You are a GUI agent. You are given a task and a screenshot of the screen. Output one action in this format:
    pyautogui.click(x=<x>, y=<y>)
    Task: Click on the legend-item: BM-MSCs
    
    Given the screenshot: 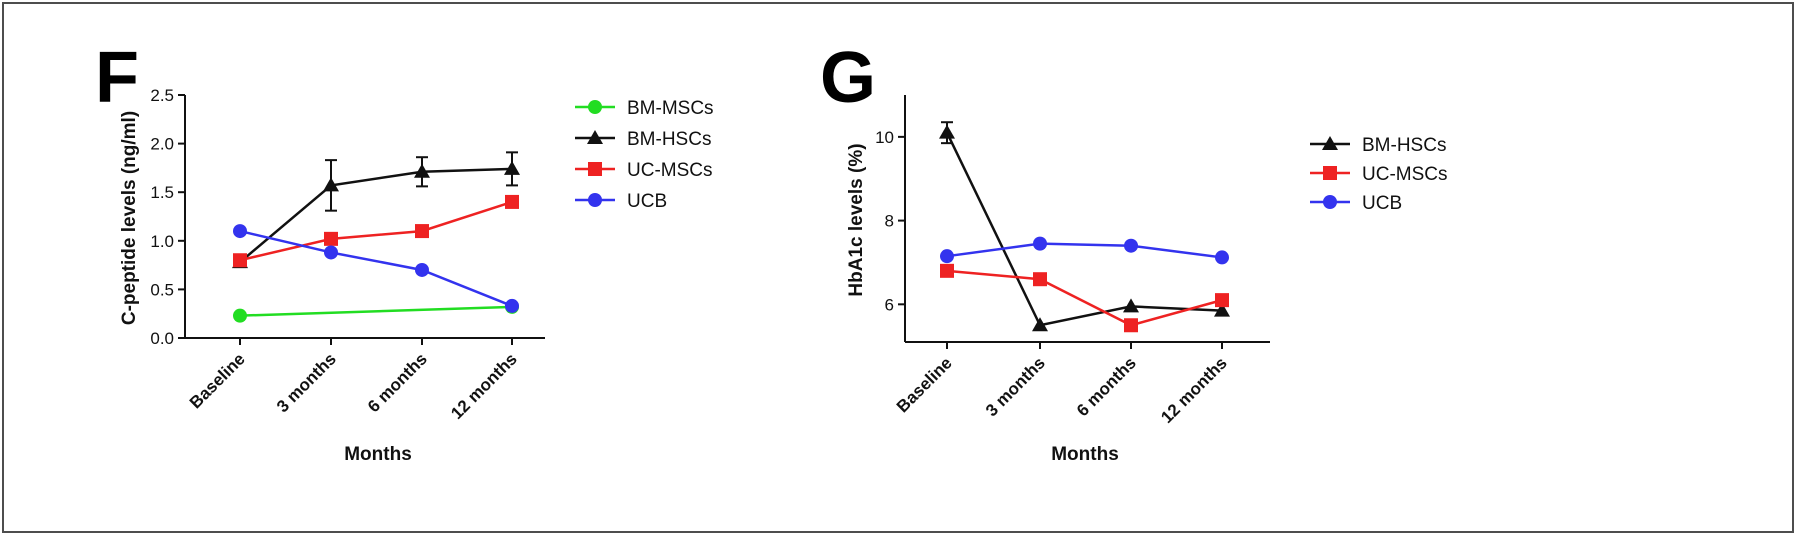 What is the action you would take?
    pyautogui.click(x=644, y=108)
    